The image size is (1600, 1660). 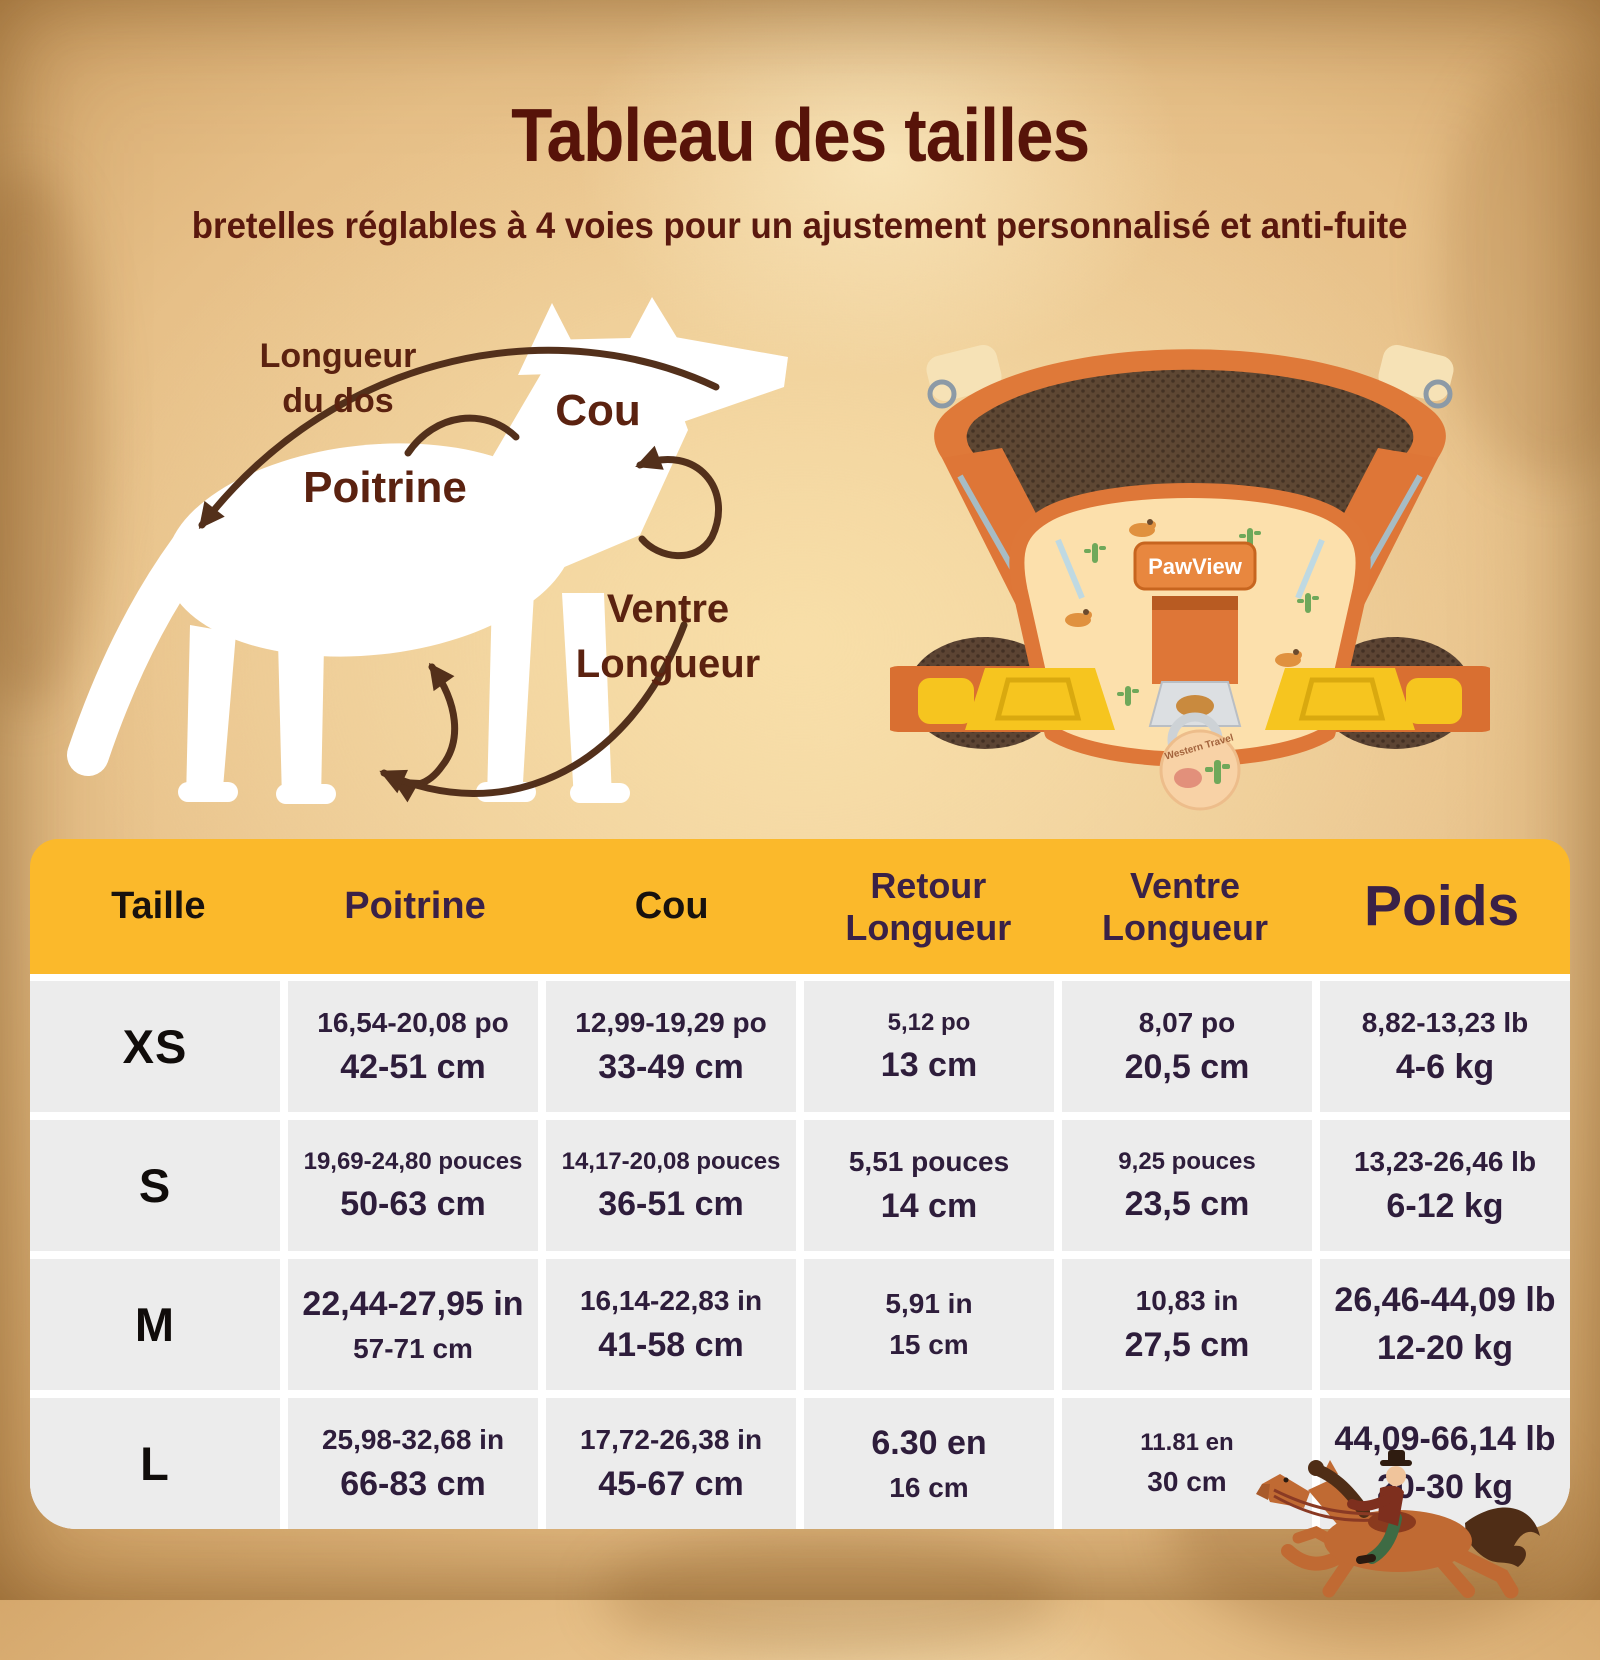 What do you see at coordinates (671, 1324) in the screenshot?
I see `row-m-cou: 16,14-22,83 in 41-58 cm` at bounding box center [671, 1324].